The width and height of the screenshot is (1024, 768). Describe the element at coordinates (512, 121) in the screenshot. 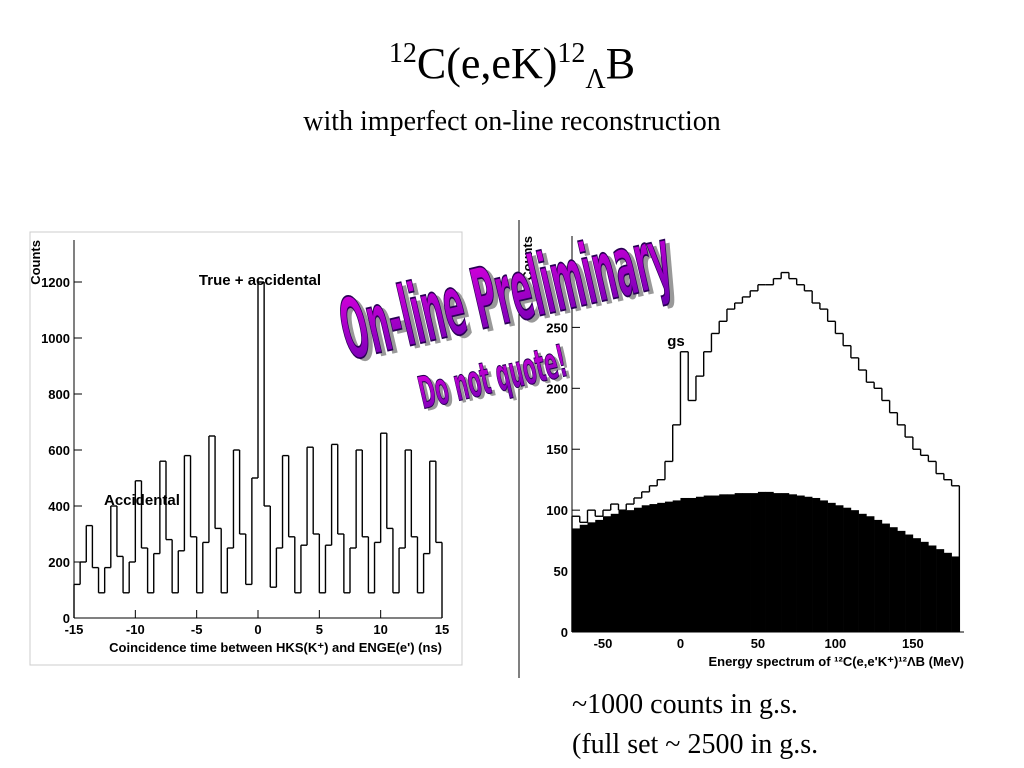

I see `slide-subtitle: with imperfect on-line reconstruction` at that location.